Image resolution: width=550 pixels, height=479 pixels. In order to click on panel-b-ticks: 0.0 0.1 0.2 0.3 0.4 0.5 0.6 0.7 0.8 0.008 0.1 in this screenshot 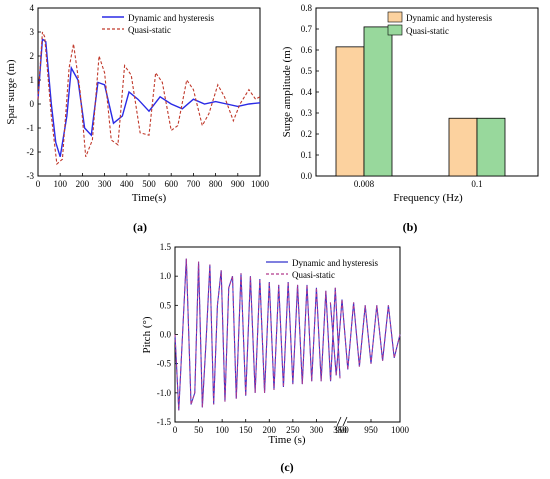, I will do `click(392, 96)`.